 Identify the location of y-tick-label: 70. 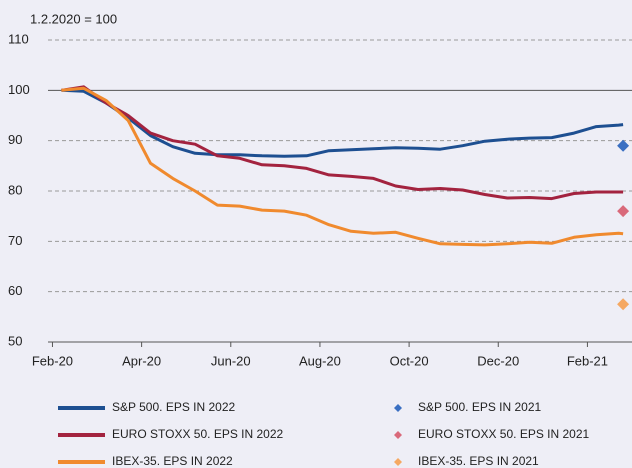
(15, 240).